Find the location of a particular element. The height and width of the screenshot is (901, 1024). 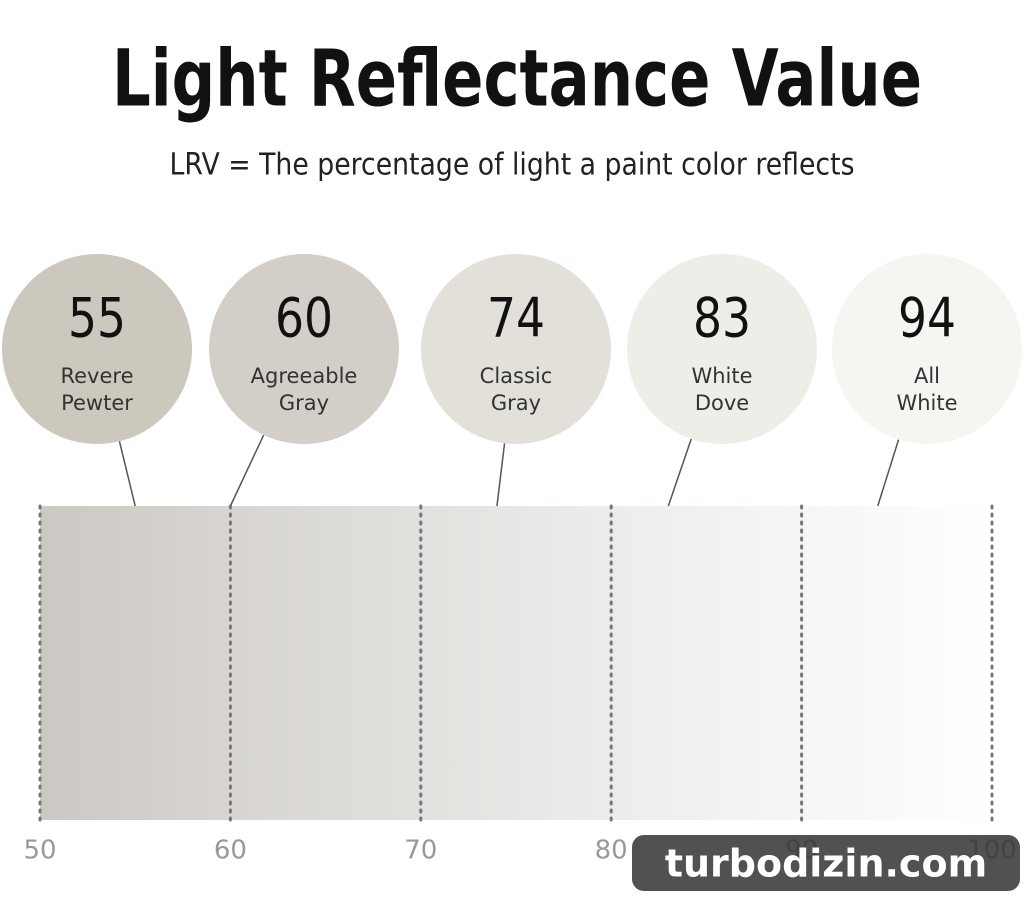

color-name: Revere is located at coordinates (96, 376).